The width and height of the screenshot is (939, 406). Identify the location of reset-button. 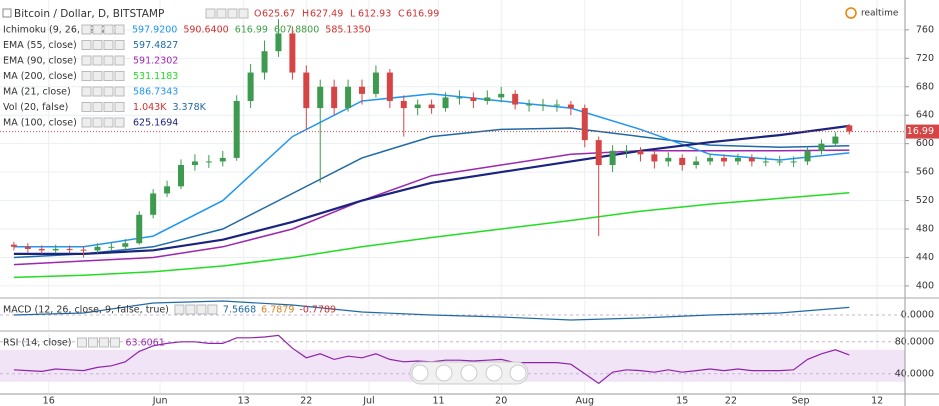
(469, 373).